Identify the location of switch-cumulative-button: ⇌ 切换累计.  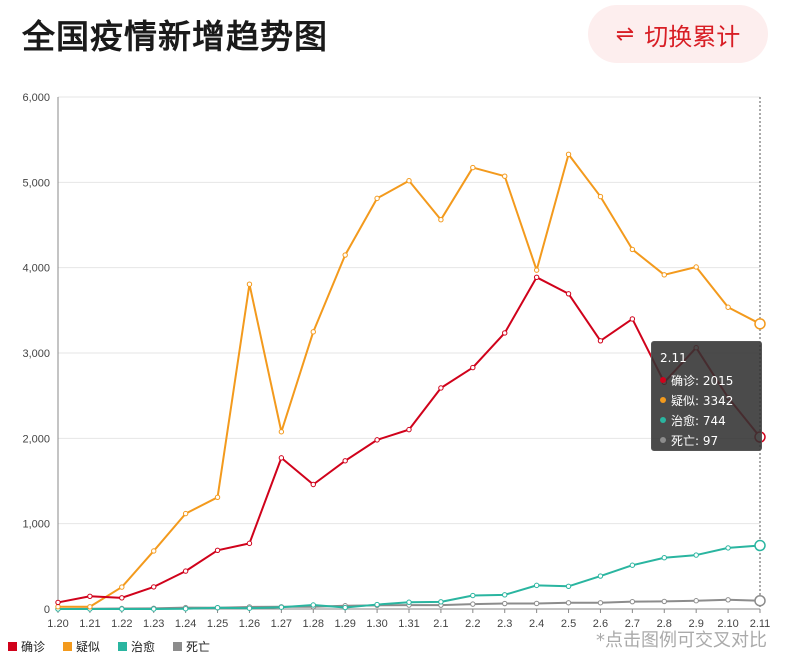
(678, 34).